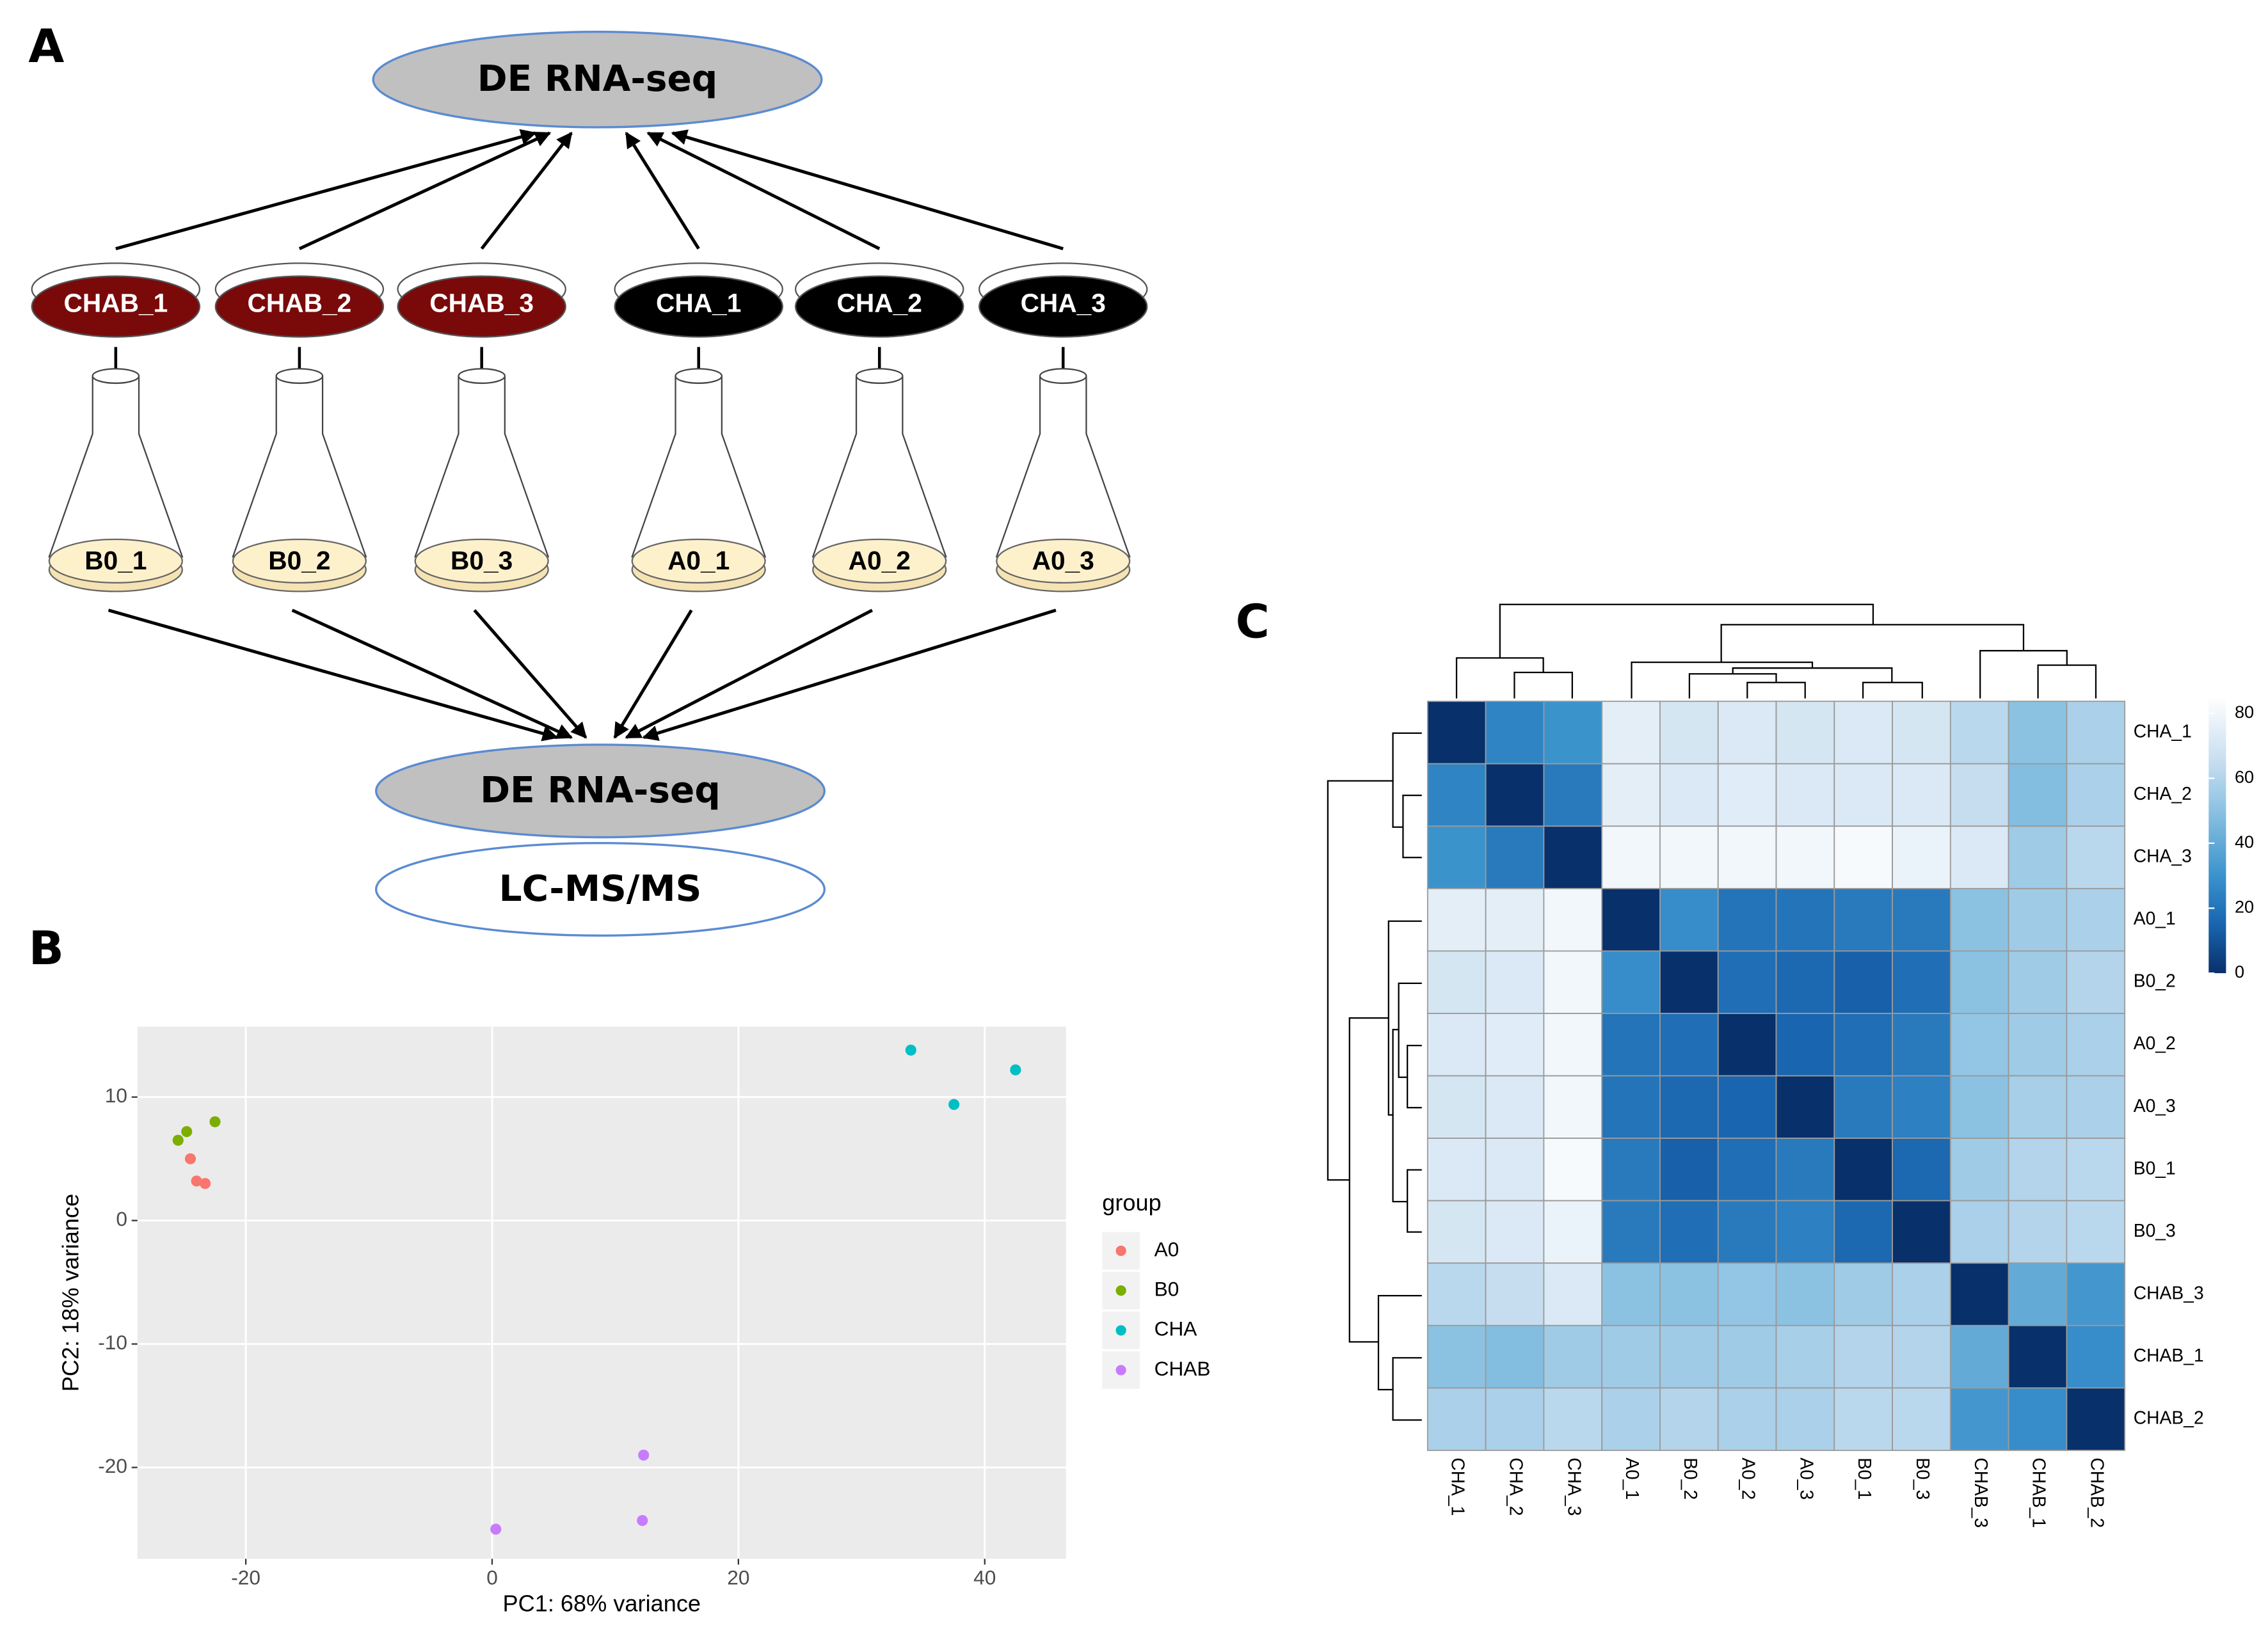 The width and height of the screenshot is (2268, 1643). Describe the element at coordinates (116, 560) in the screenshot. I see `flask-label: B0_1` at that location.